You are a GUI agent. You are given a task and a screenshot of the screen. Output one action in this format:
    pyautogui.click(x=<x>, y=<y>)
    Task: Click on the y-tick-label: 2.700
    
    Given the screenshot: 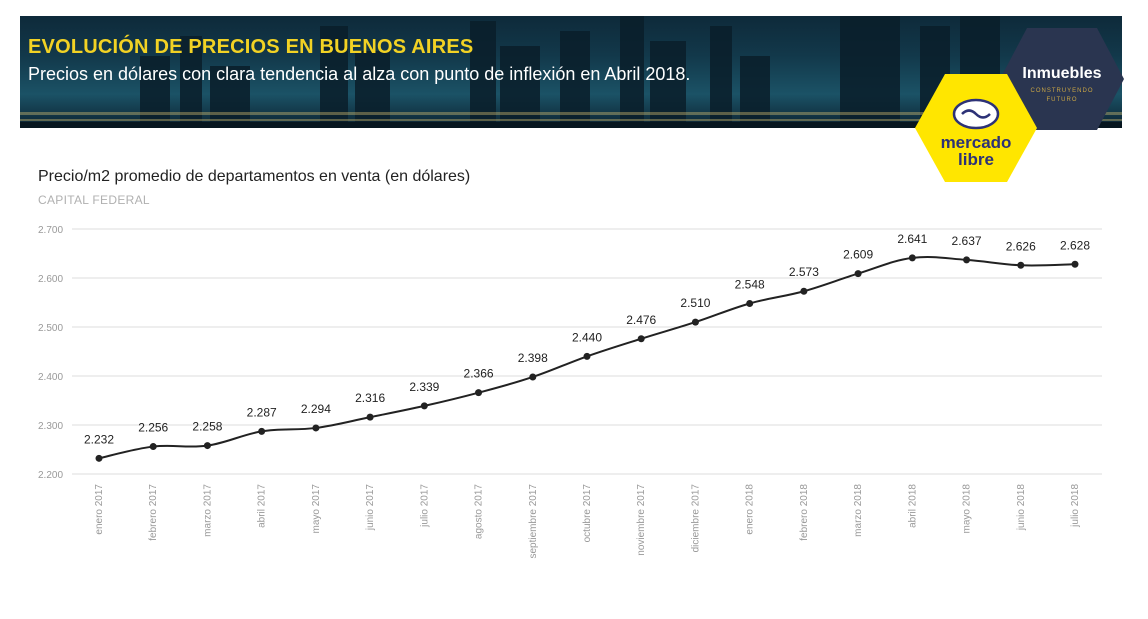 What is the action you would take?
    pyautogui.click(x=50, y=230)
    